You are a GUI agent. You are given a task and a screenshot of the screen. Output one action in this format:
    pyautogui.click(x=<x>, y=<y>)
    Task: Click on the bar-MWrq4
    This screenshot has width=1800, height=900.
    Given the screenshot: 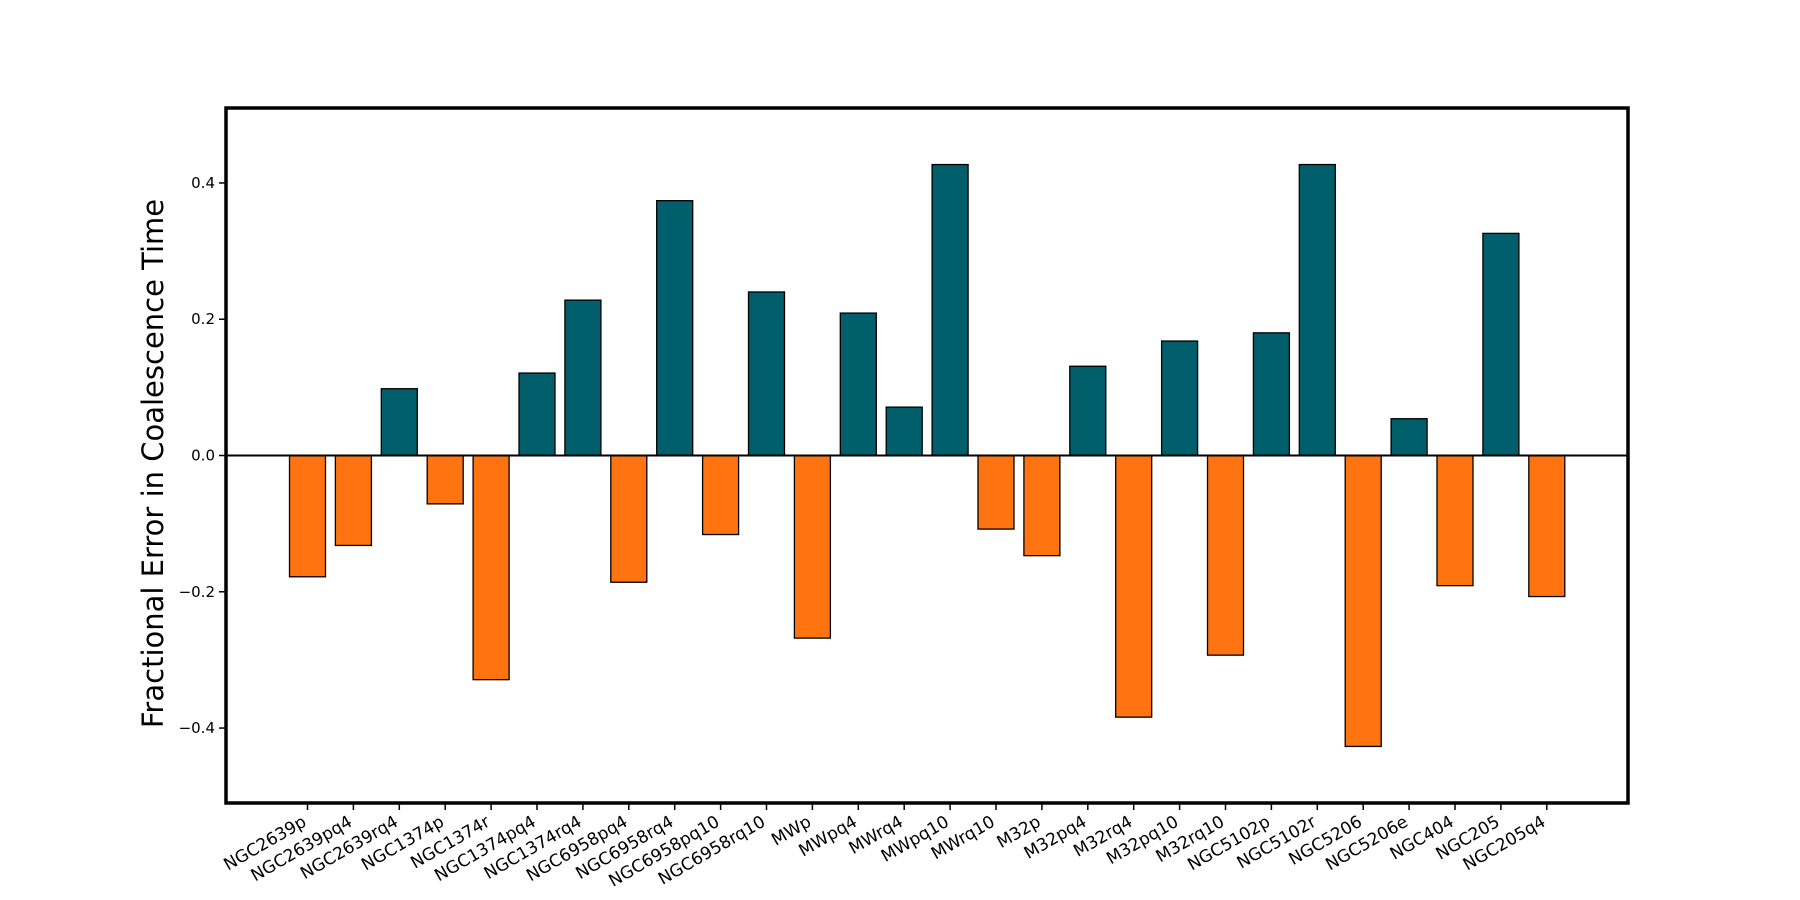 What is the action you would take?
    pyautogui.click(x=904, y=431)
    